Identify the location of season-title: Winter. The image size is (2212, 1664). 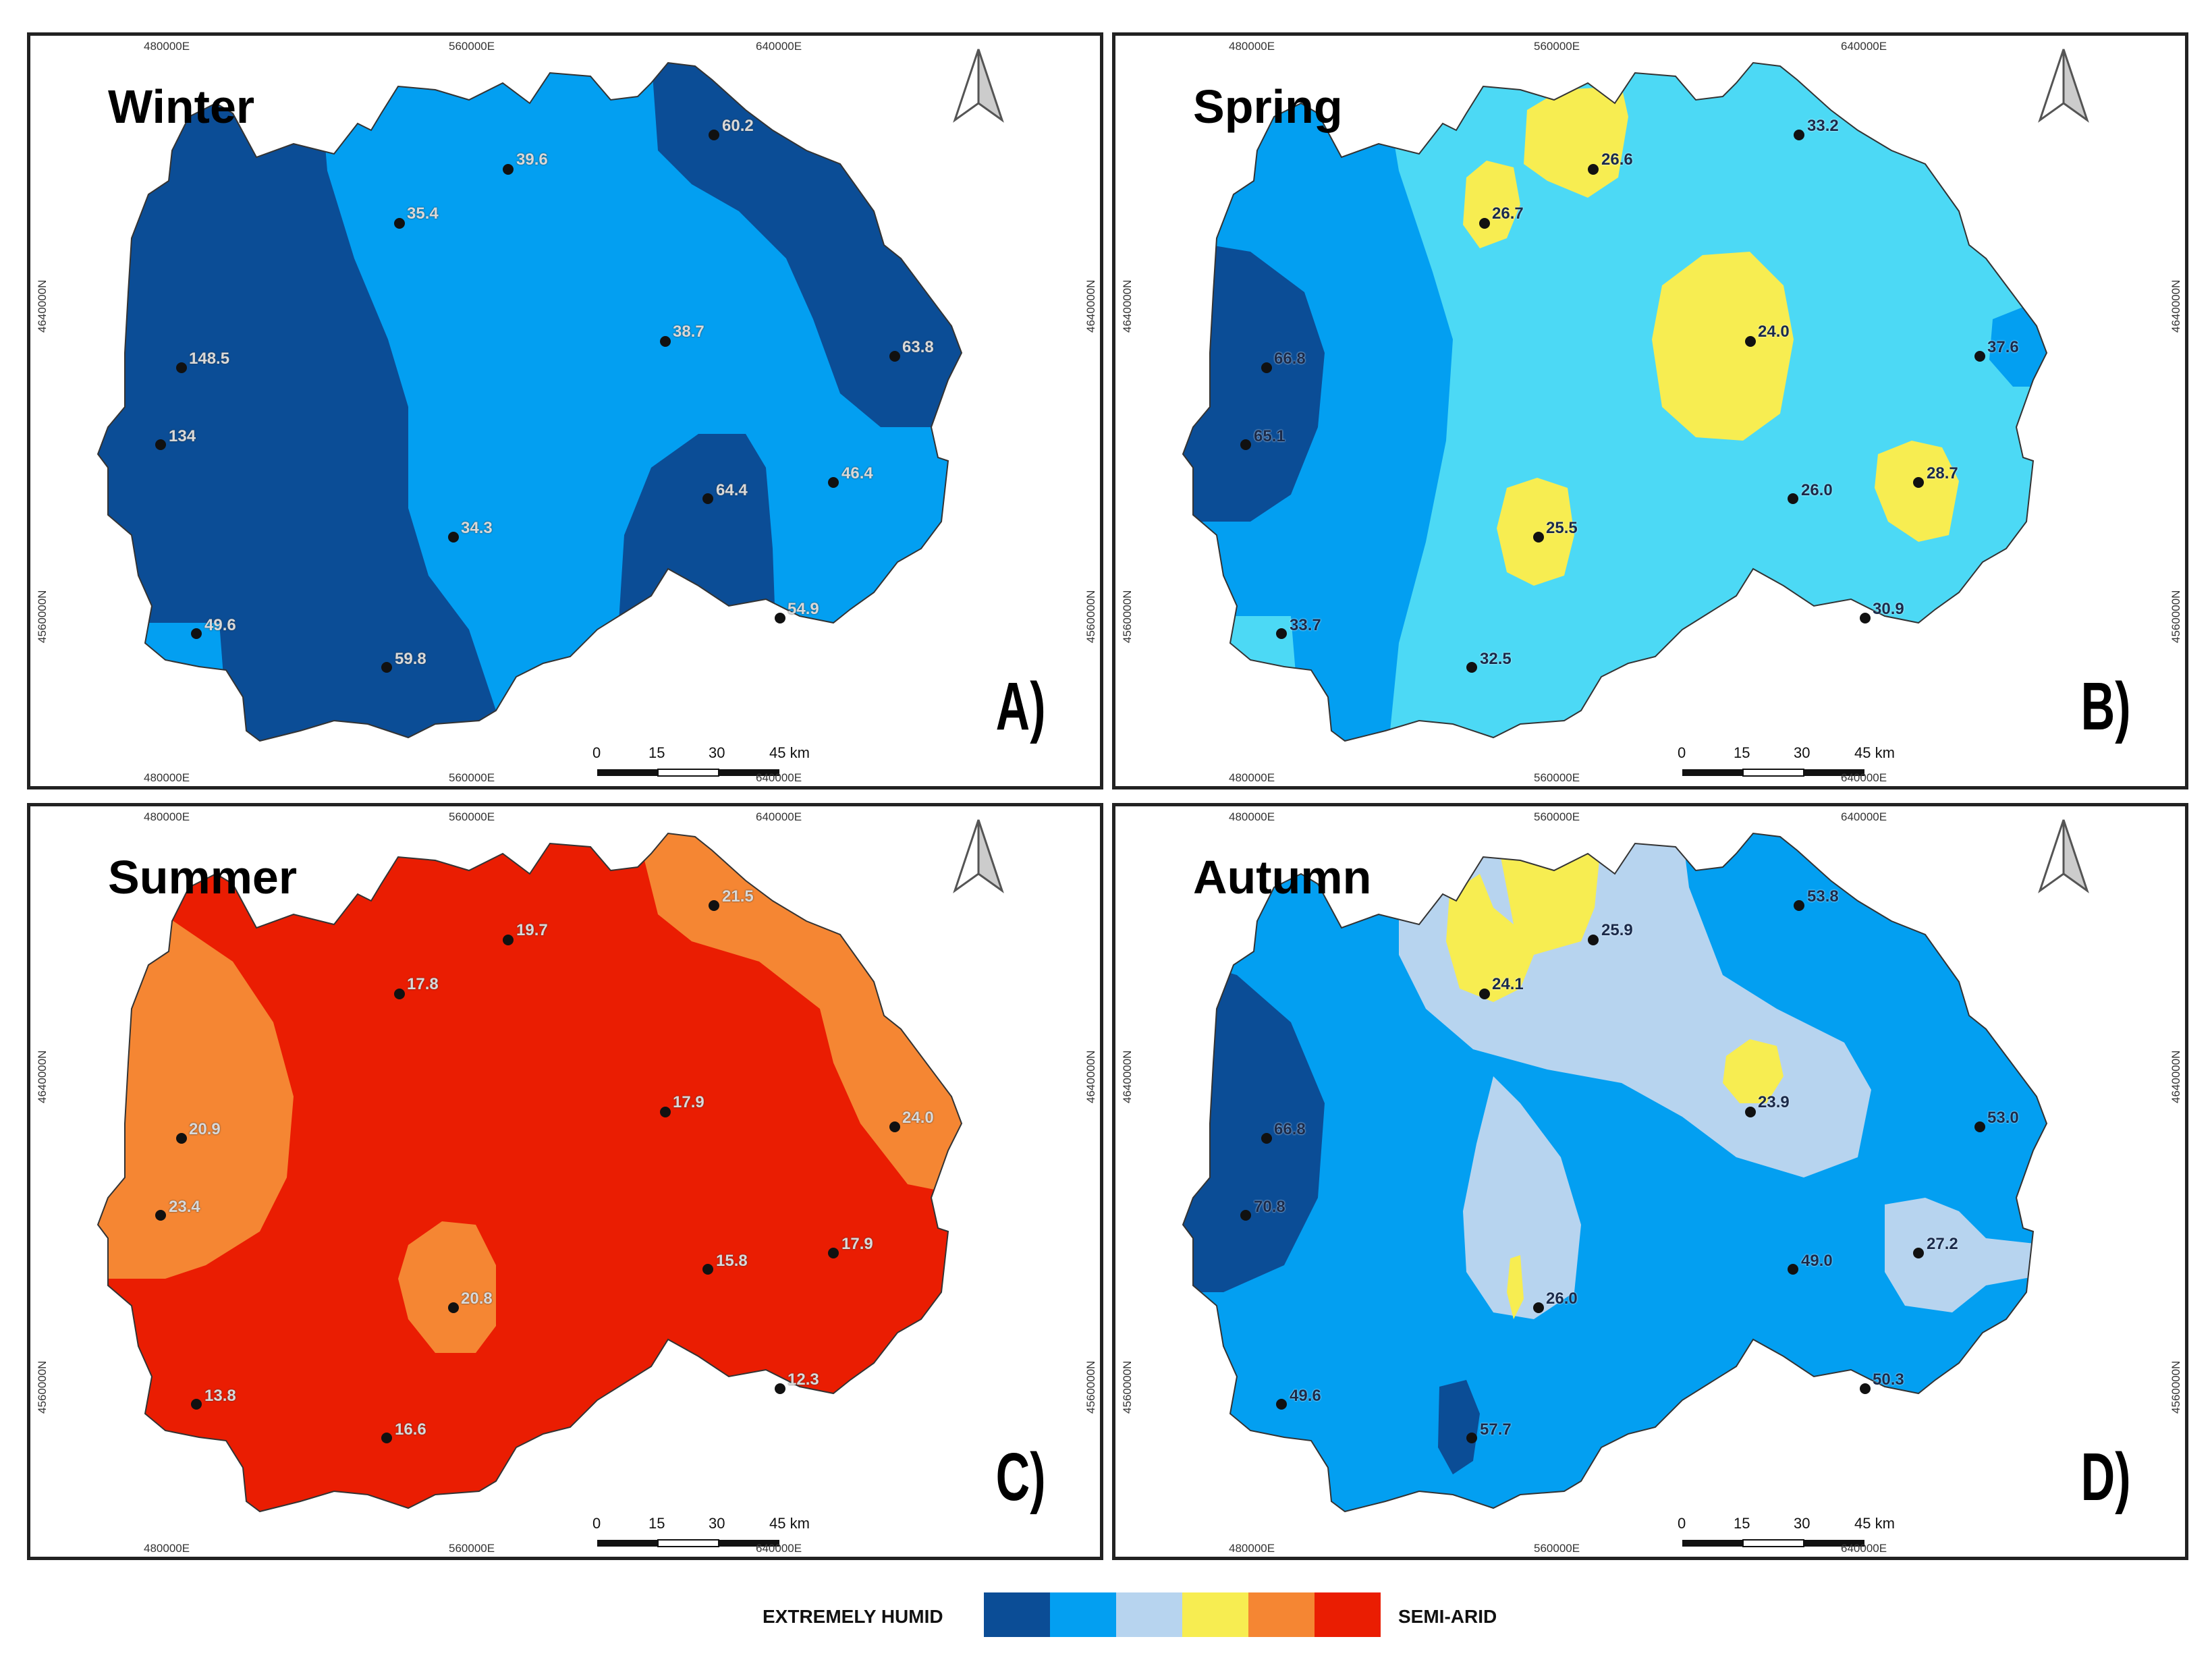
(181, 106).